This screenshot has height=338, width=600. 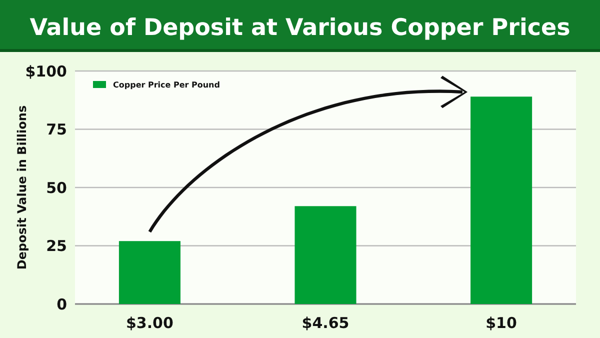 I want to click on x-tick-label: $4.65, so click(x=326, y=323).